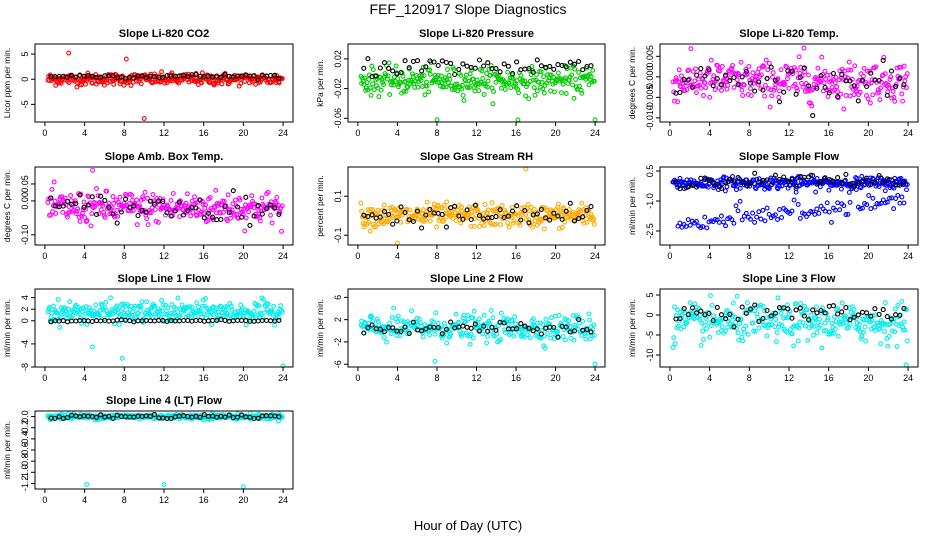  I want to click on x-tick-label: 0, so click(44, 500).